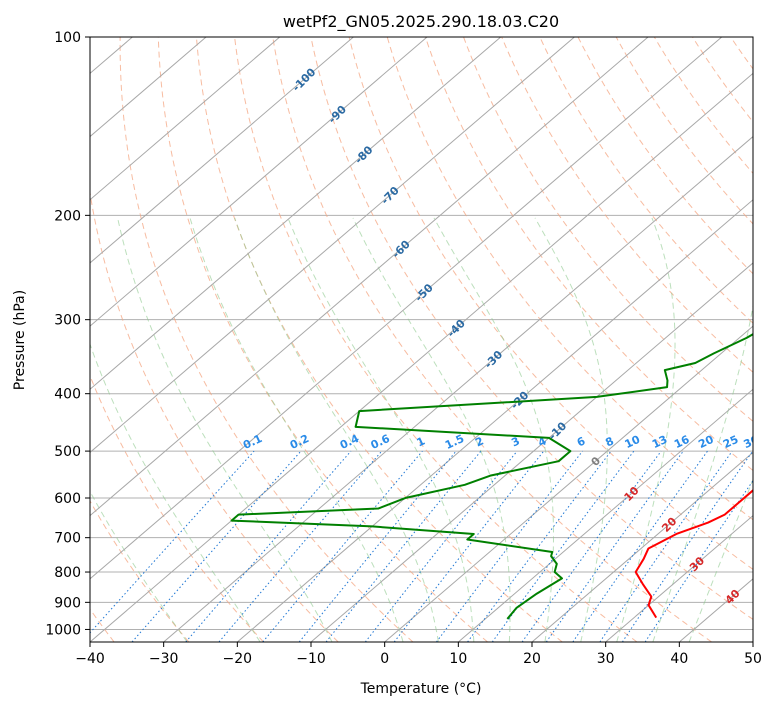  What do you see at coordinates (67, 573) in the screenshot?
I see `y-tick-label: 800` at bounding box center [67, 573].